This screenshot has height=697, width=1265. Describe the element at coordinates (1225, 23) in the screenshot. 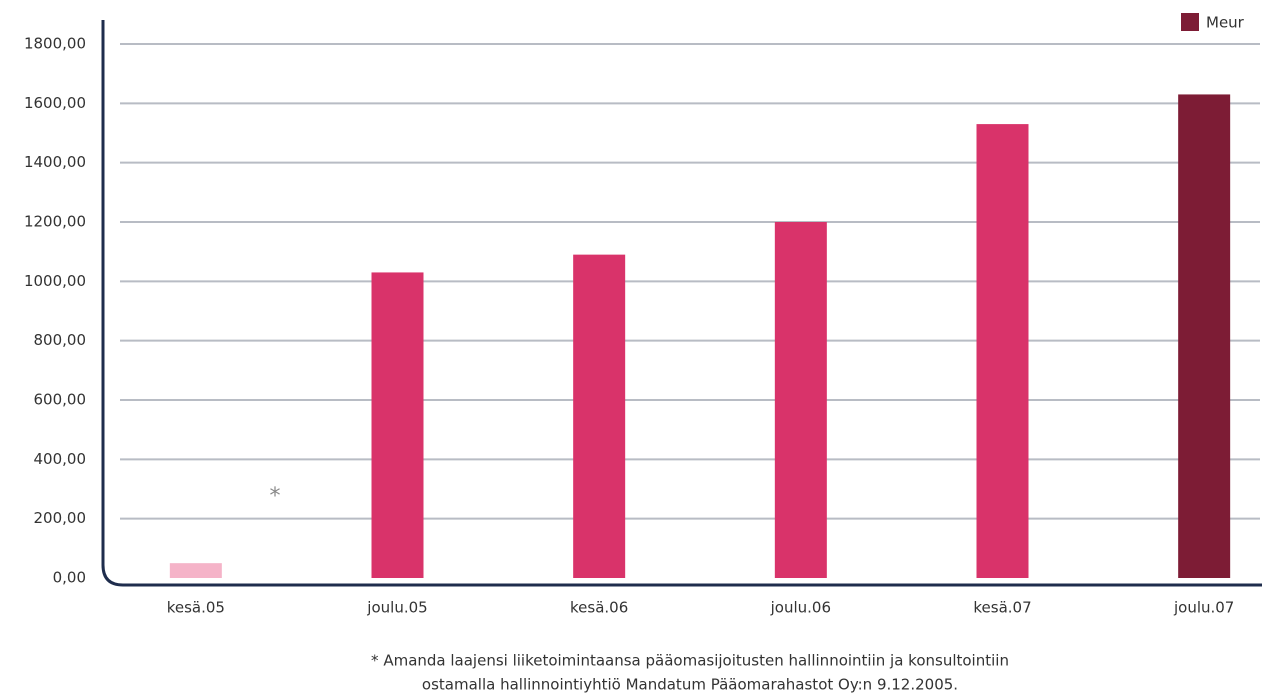

I see `legend-label: Meur` at that location.